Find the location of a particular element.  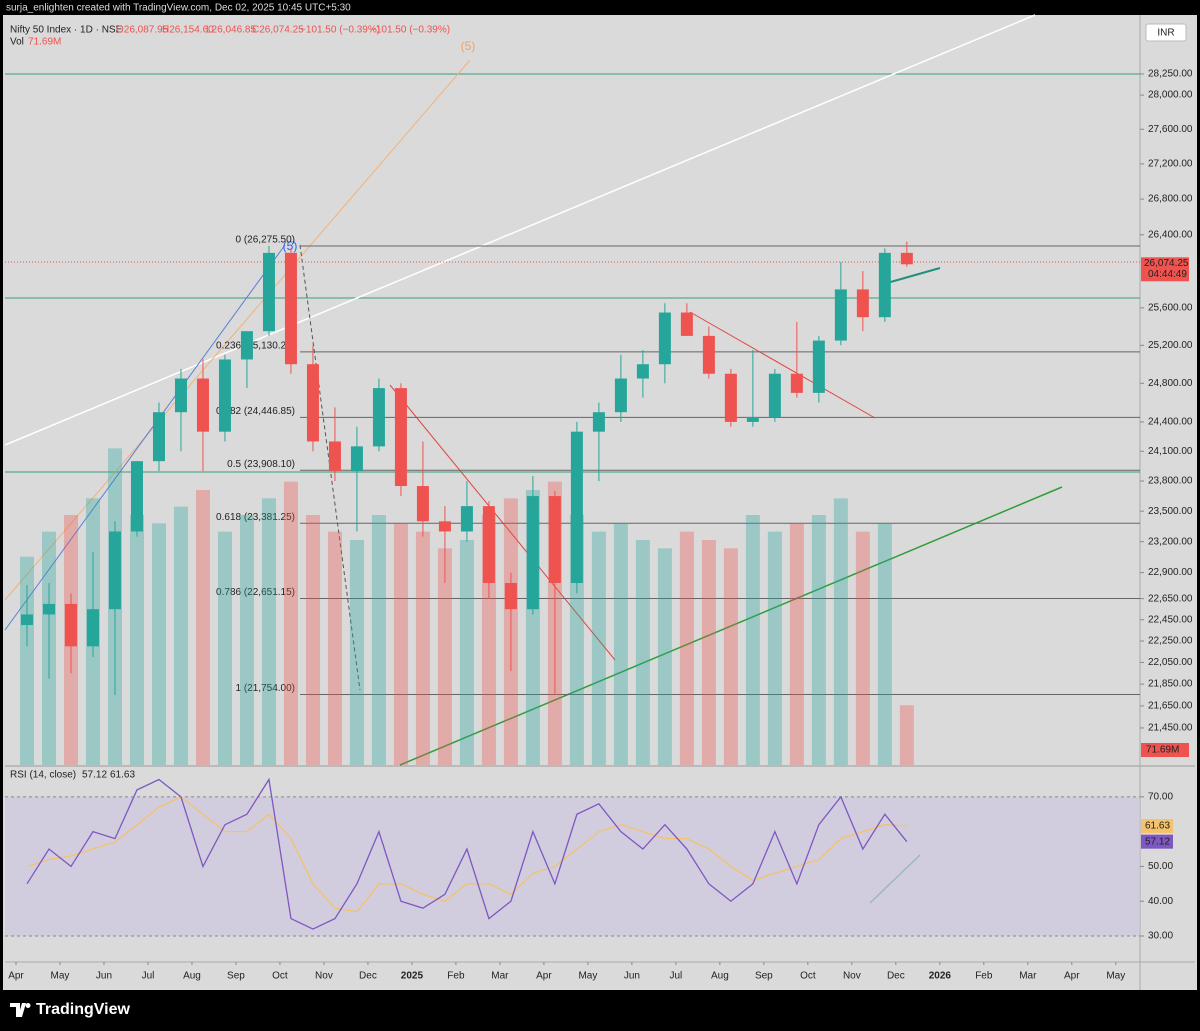

x-tick-label: Nov is located at coordinates (852, 976).